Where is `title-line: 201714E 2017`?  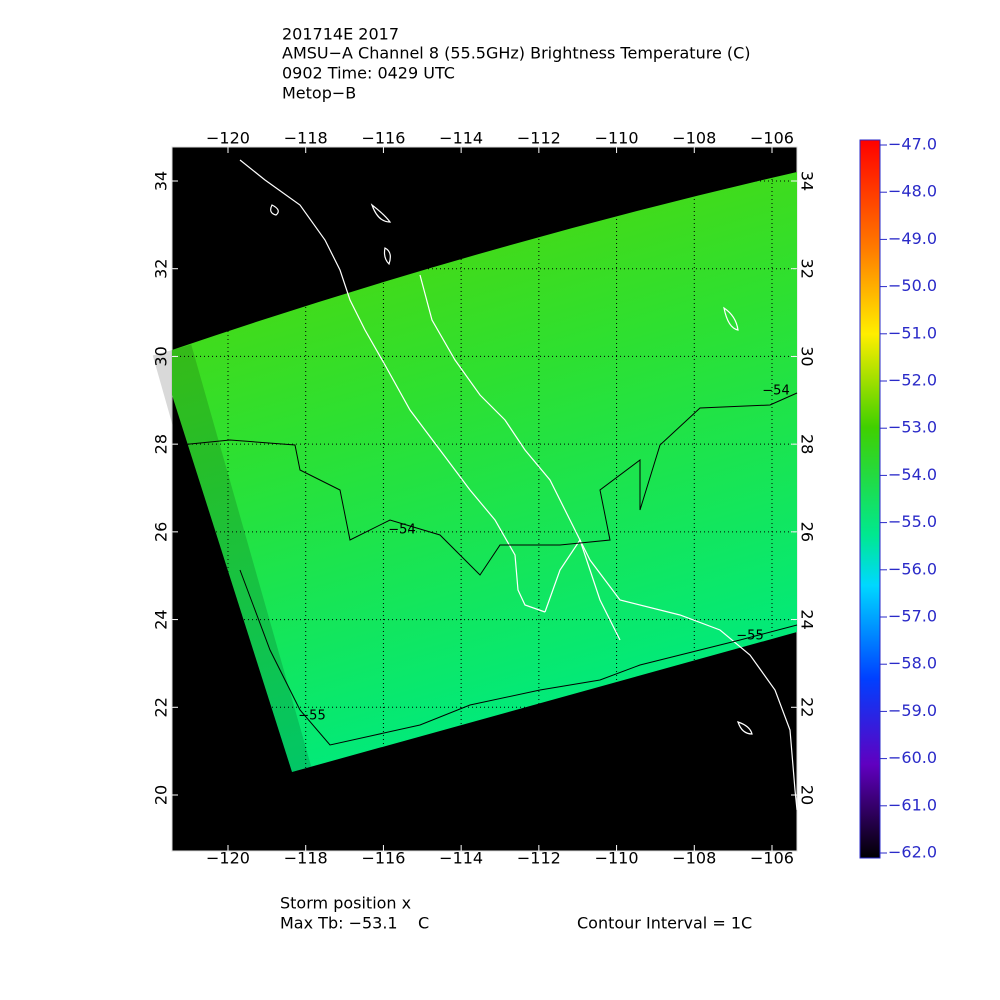
title-line: 201714E 2017 is located at coordinates (340, 34).